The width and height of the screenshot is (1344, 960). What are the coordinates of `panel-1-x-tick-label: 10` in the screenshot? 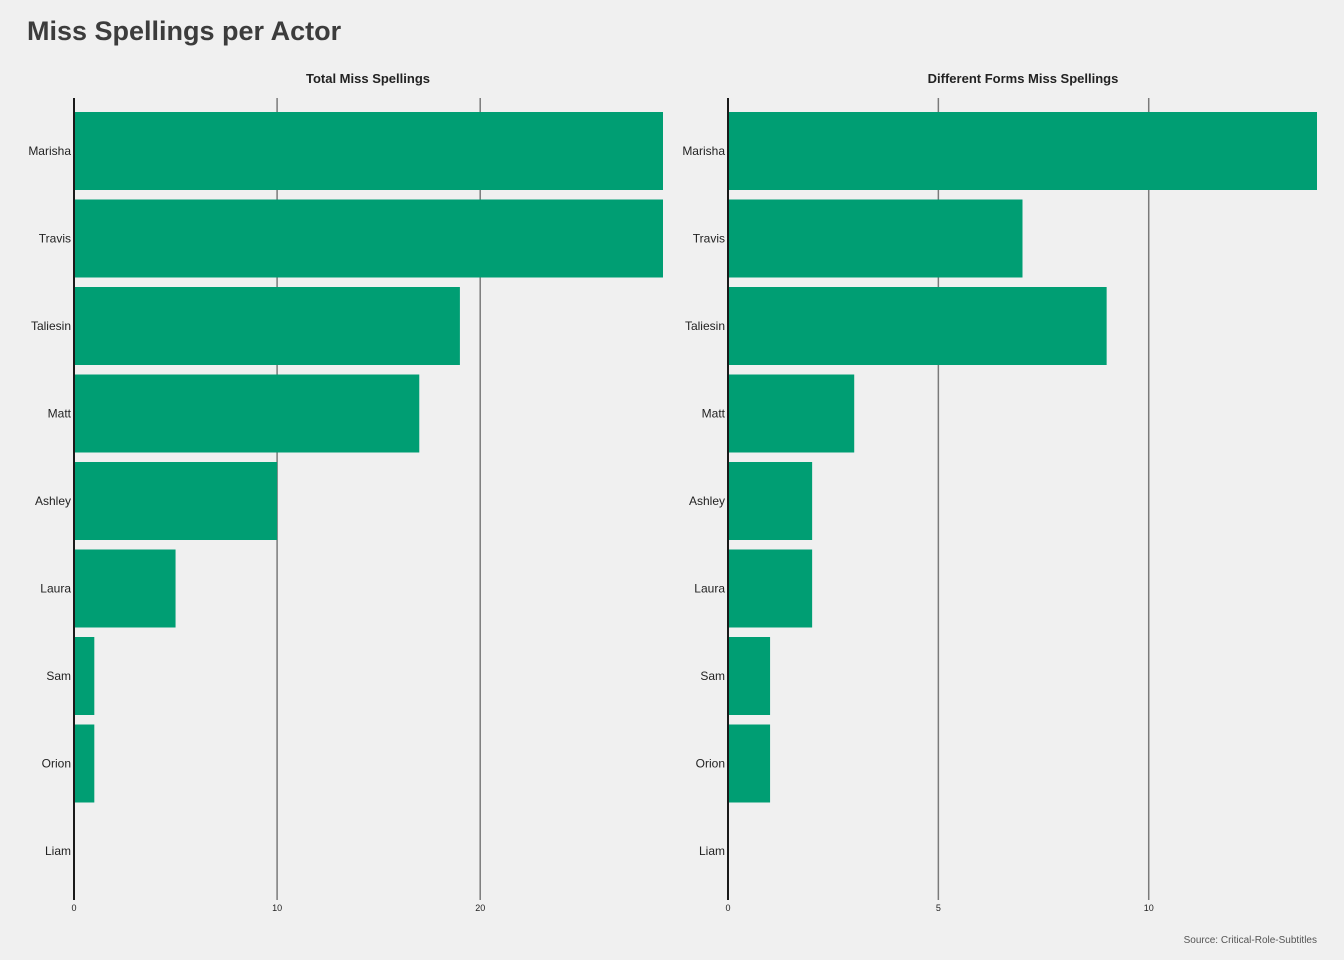 It's located at (277, 908).